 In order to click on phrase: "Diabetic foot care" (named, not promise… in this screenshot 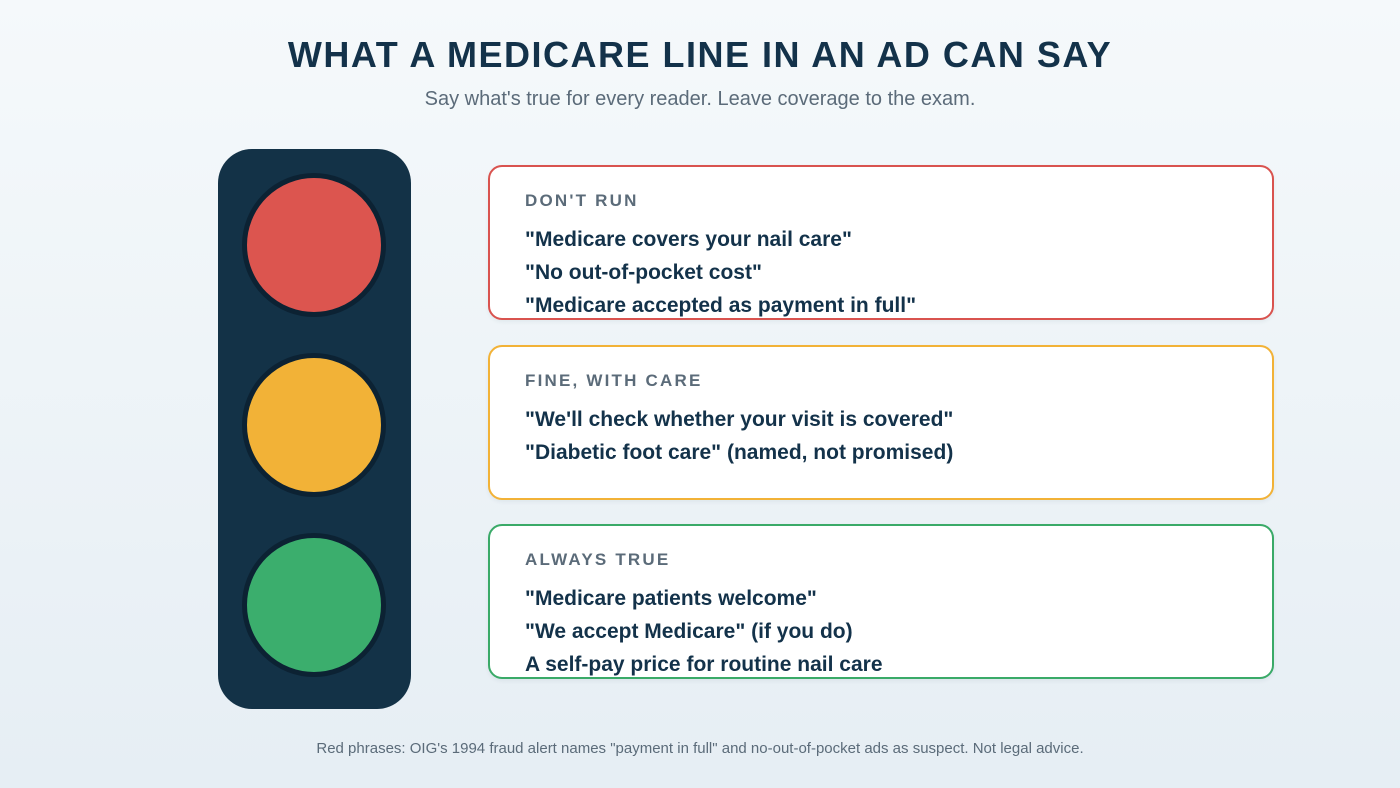, I will do `click(739, 452)`.